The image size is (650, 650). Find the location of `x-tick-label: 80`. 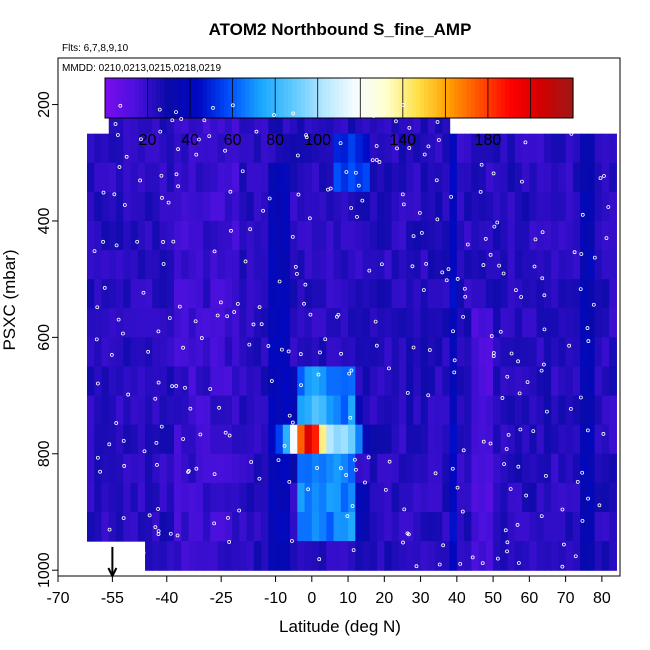

x-tick-label: 80 is located at coordinates (602, 598).